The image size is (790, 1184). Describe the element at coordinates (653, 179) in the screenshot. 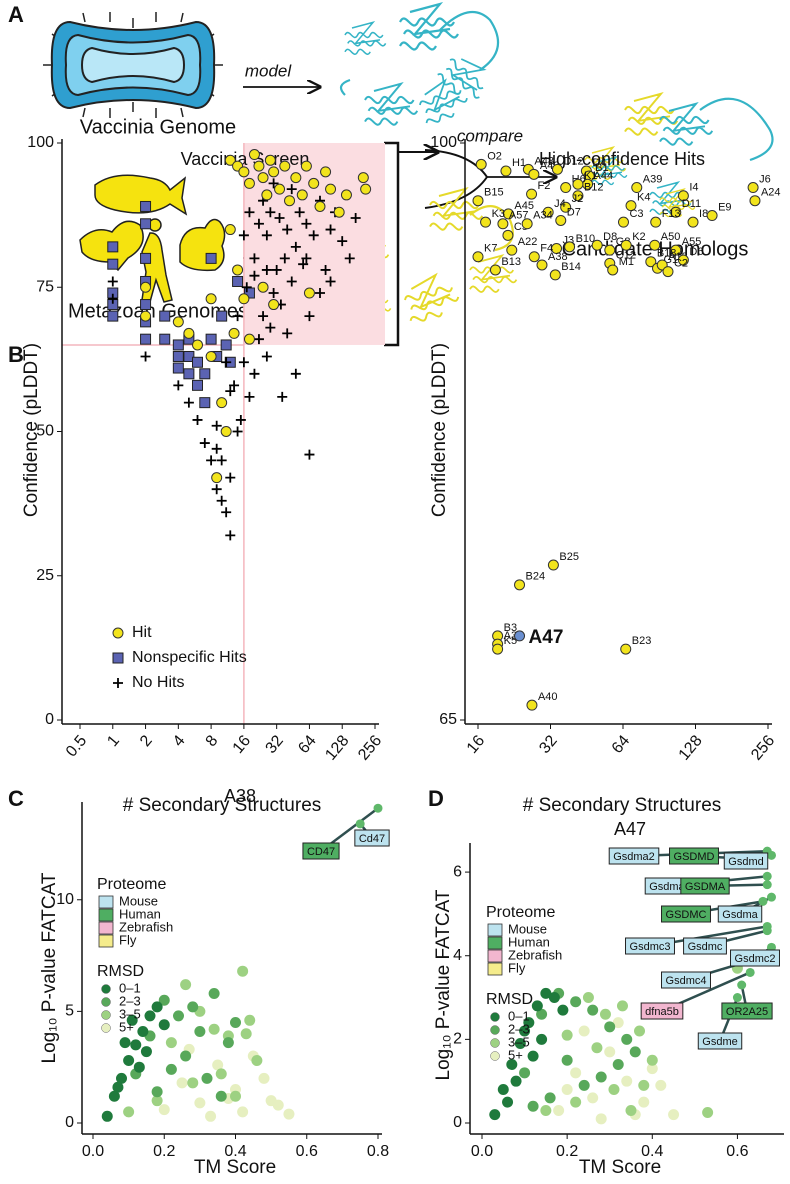

I see `point-label: A39` at that location.